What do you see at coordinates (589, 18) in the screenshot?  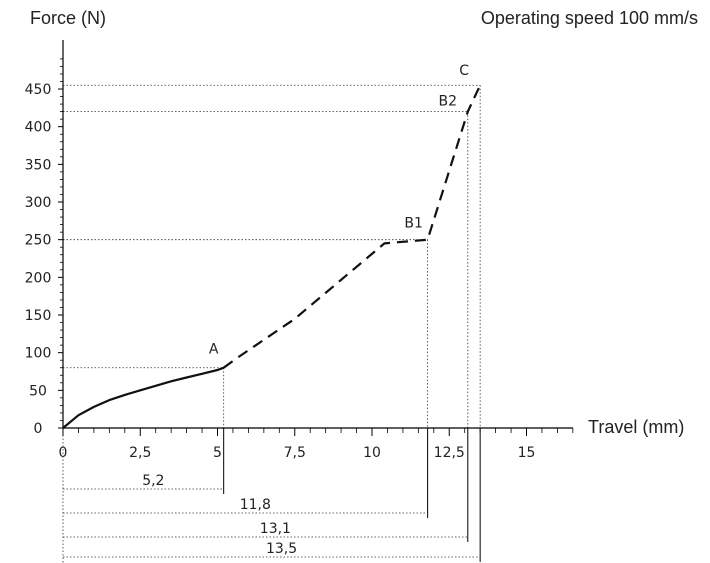 I see `chart-title: Operating speed 100 mm/s` at bounding box center [589, 18].